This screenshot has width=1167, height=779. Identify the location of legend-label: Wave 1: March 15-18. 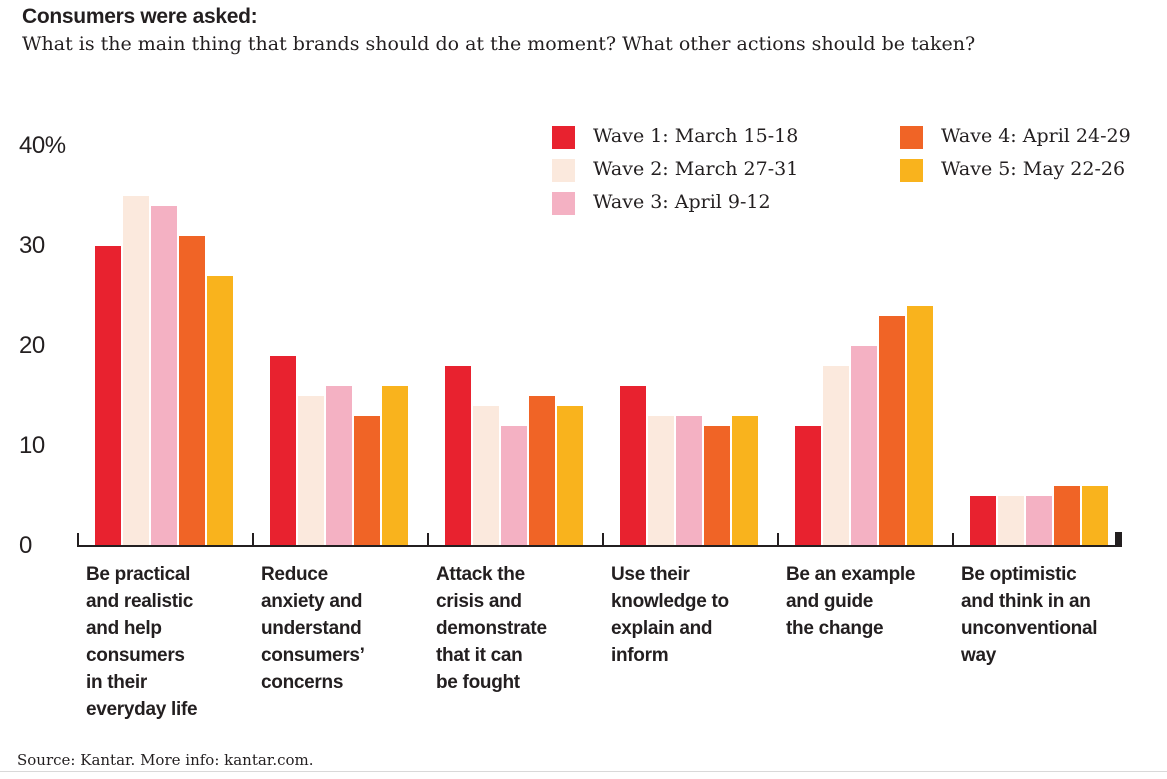
(696, 136).